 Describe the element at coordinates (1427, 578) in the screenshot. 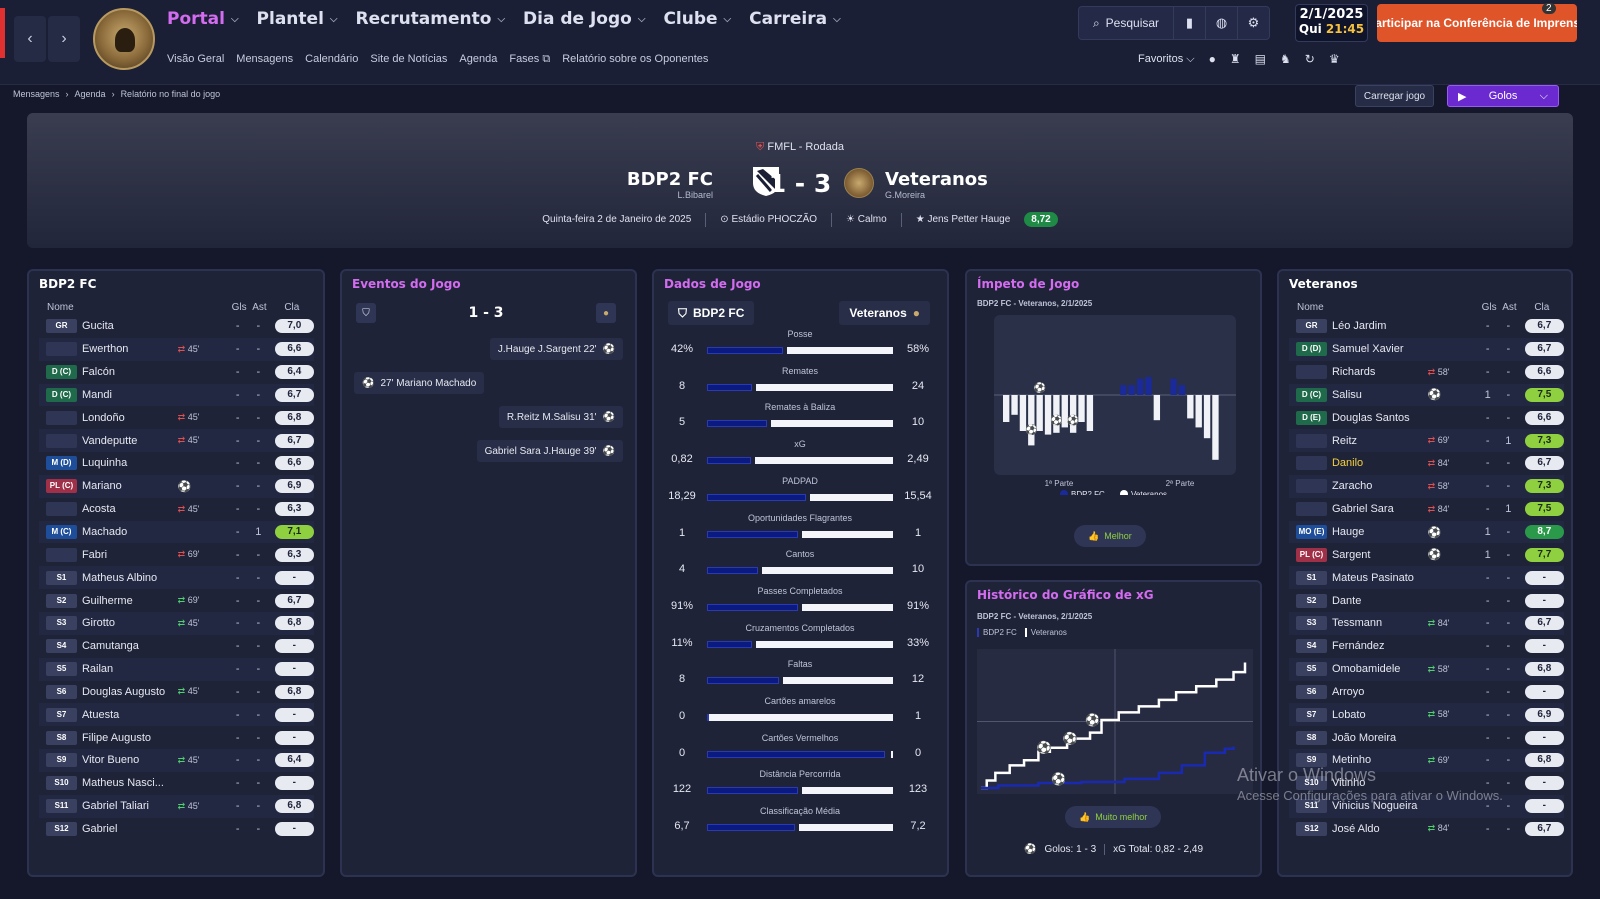

I see `table-row: S1 Mateus Pasinato - - -` at that location.